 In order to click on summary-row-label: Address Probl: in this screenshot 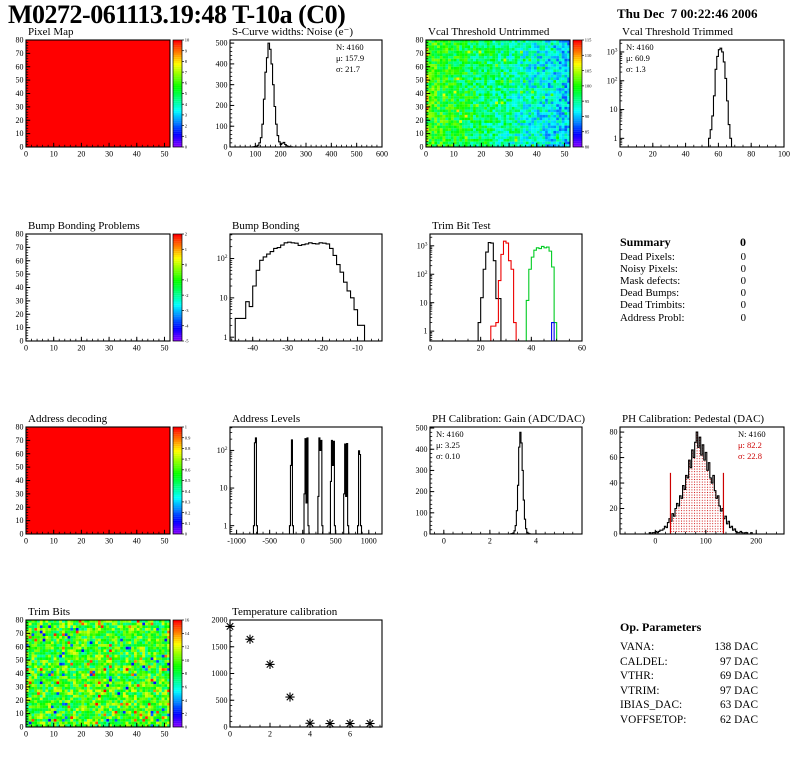, I will do `click(652, 317)`.